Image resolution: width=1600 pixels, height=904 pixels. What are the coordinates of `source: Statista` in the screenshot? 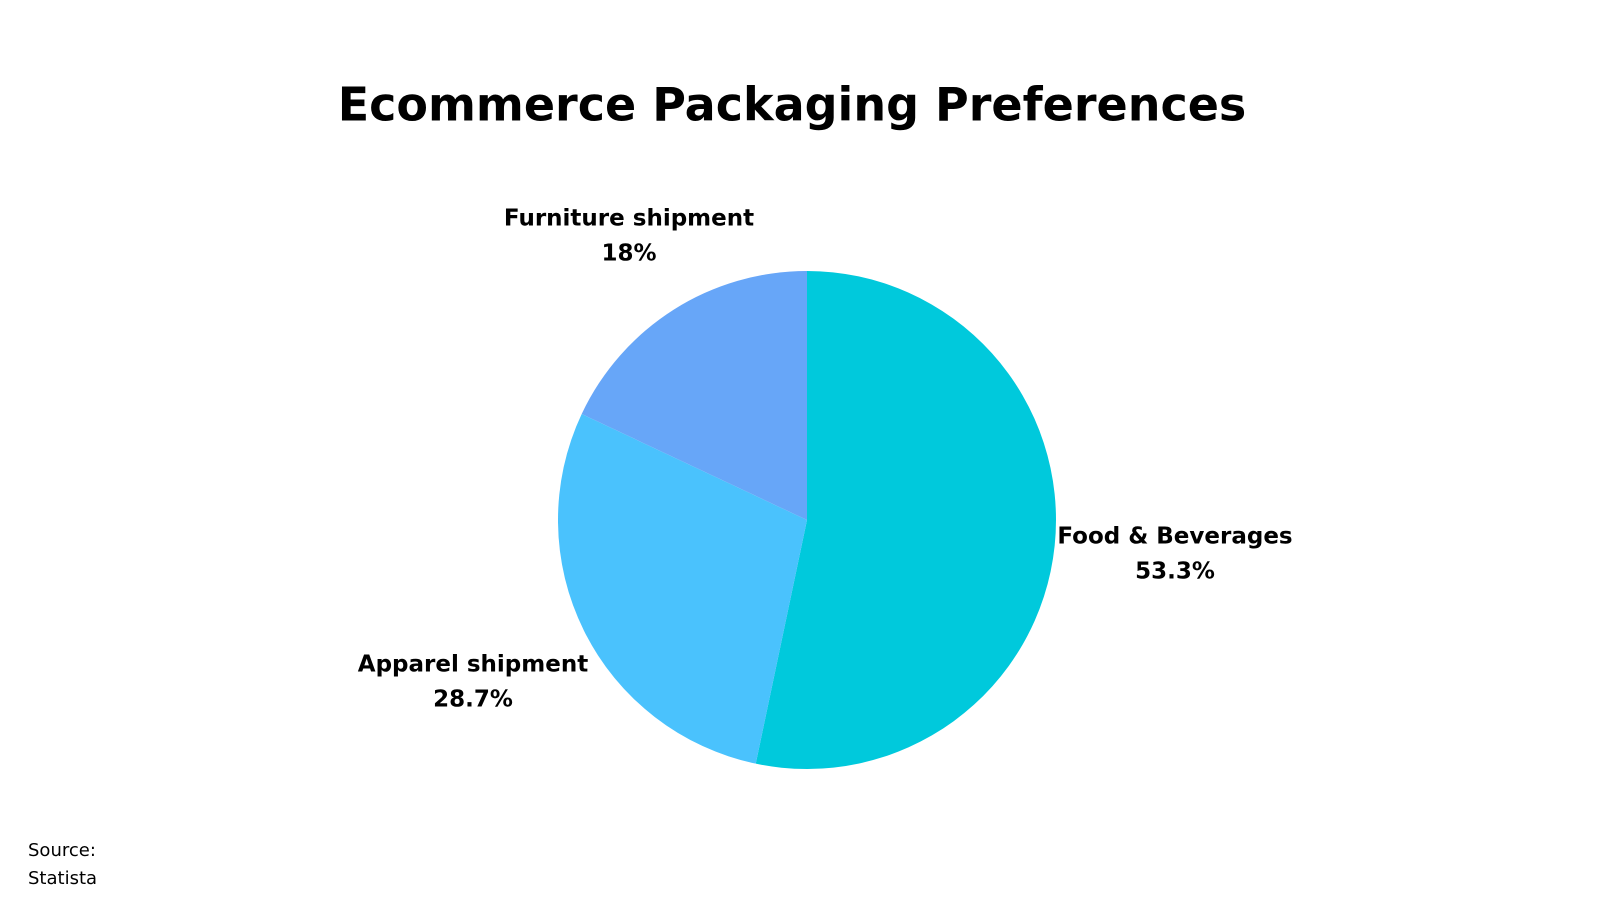 It's located at (62, 878).